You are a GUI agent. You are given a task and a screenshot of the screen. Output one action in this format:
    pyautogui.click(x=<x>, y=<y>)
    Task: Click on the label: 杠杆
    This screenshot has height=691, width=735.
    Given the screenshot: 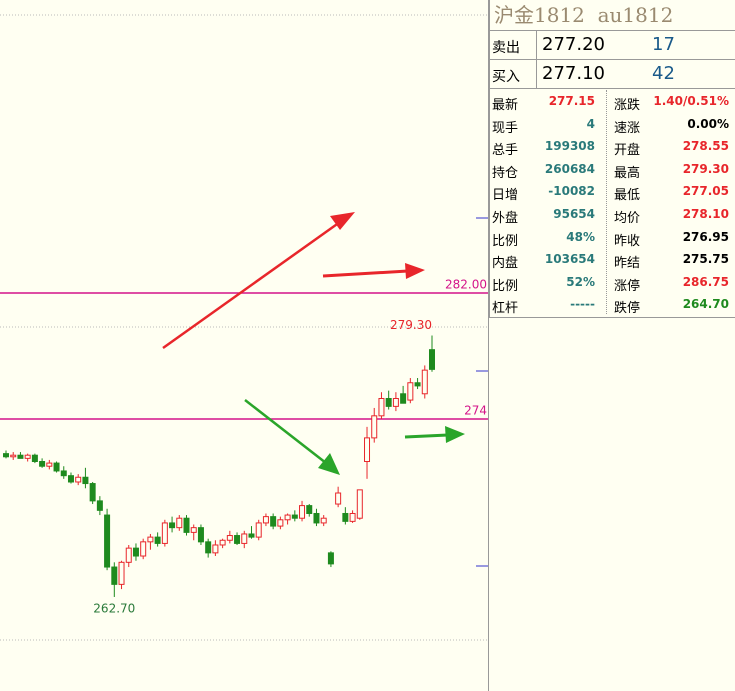 What is the action you would take?
    pyautogui.click(x=505, y=309)
    